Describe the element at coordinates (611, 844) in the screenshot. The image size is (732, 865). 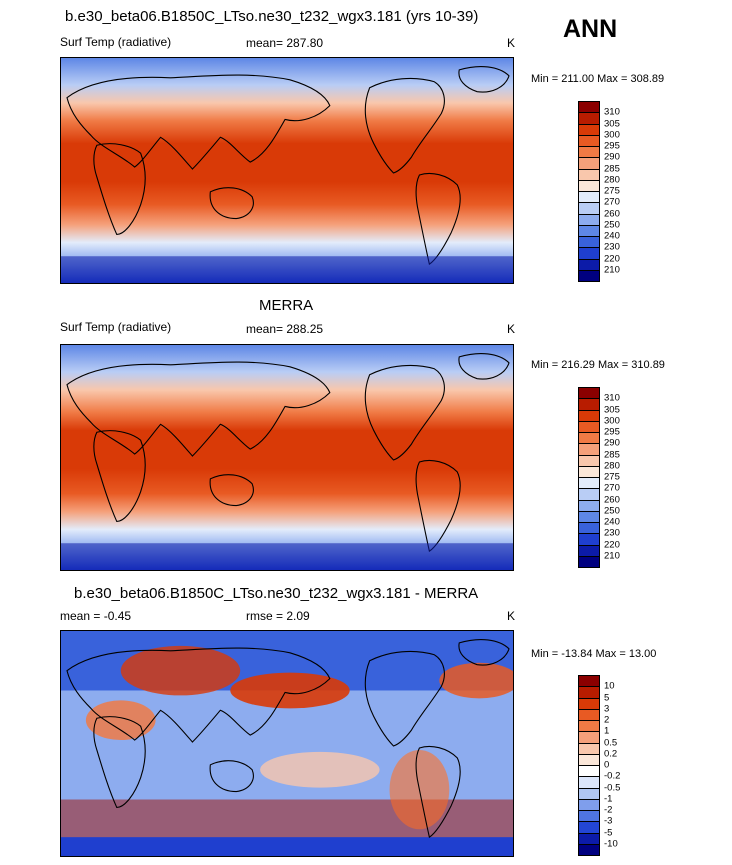
I see `colorbar-label: -10` at that location.